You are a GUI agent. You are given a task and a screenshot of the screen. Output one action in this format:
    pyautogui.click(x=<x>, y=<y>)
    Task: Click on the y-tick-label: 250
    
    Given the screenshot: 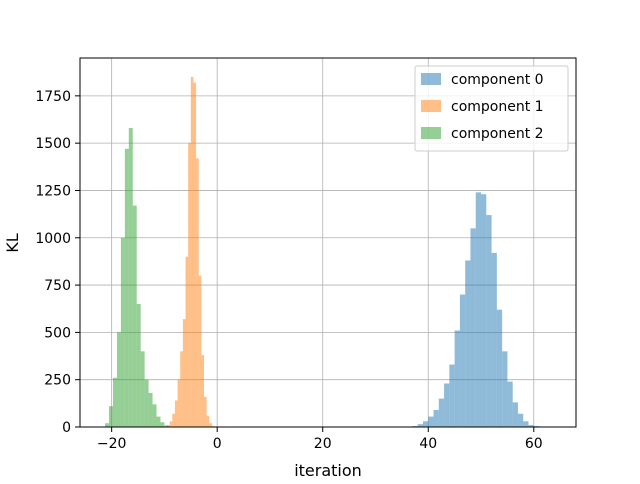 What is the action you would take?
    pyautogui.click(x=57, y=381)
    